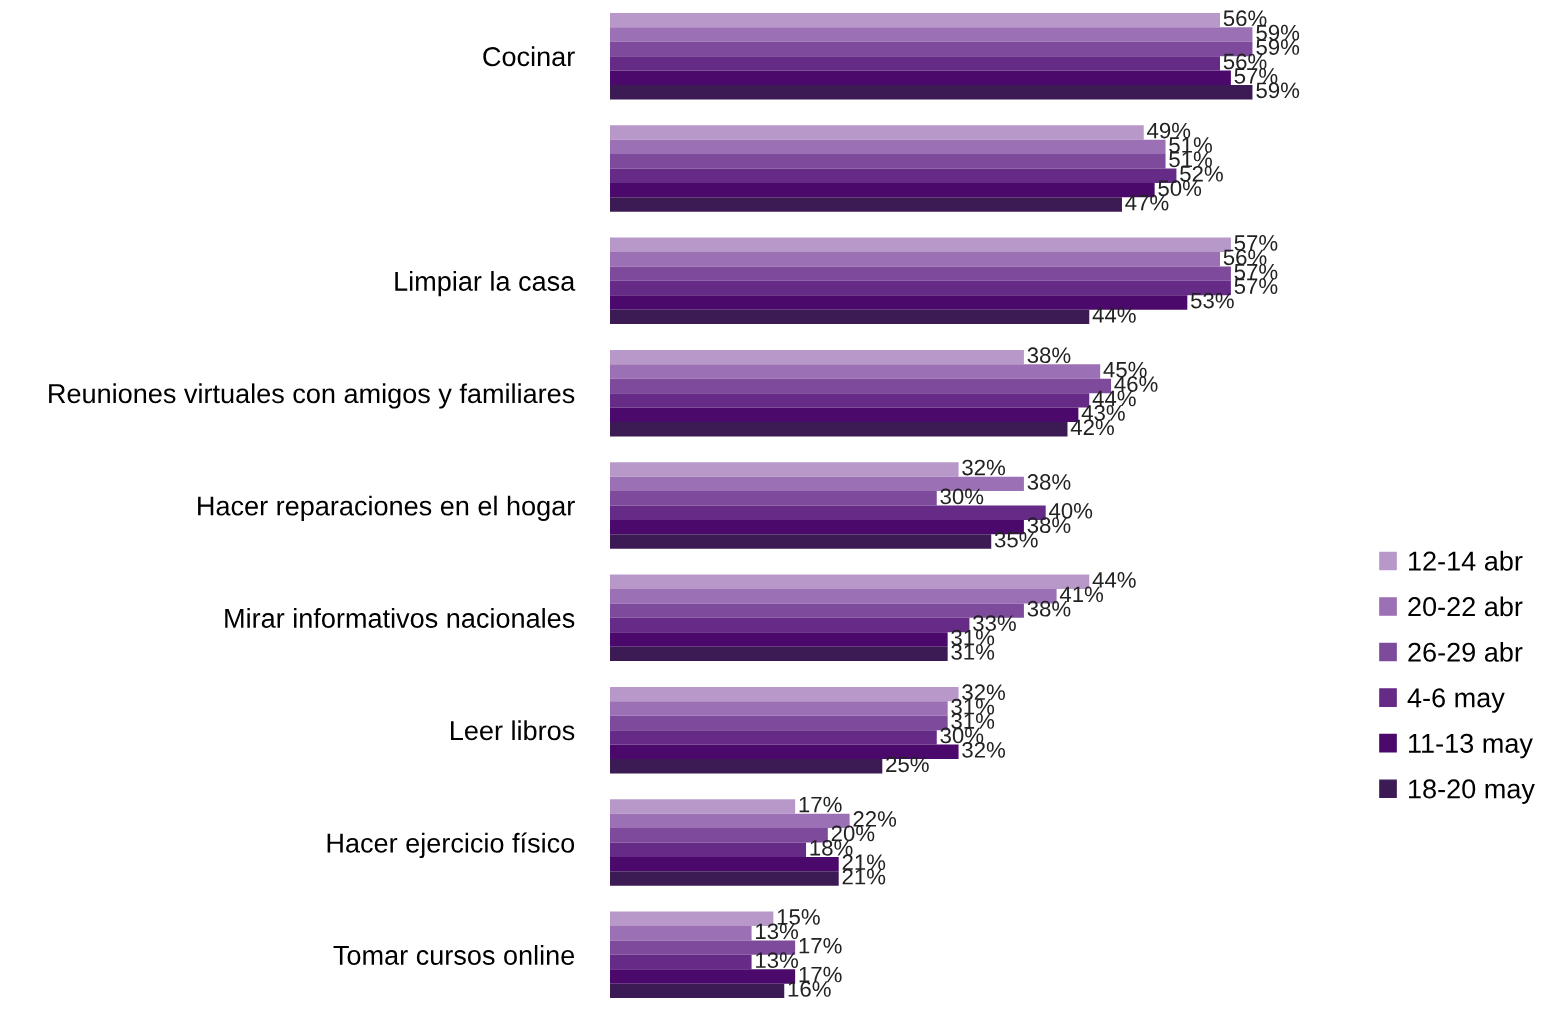  I want to click on data-label: 49%, so click(1169, 130).